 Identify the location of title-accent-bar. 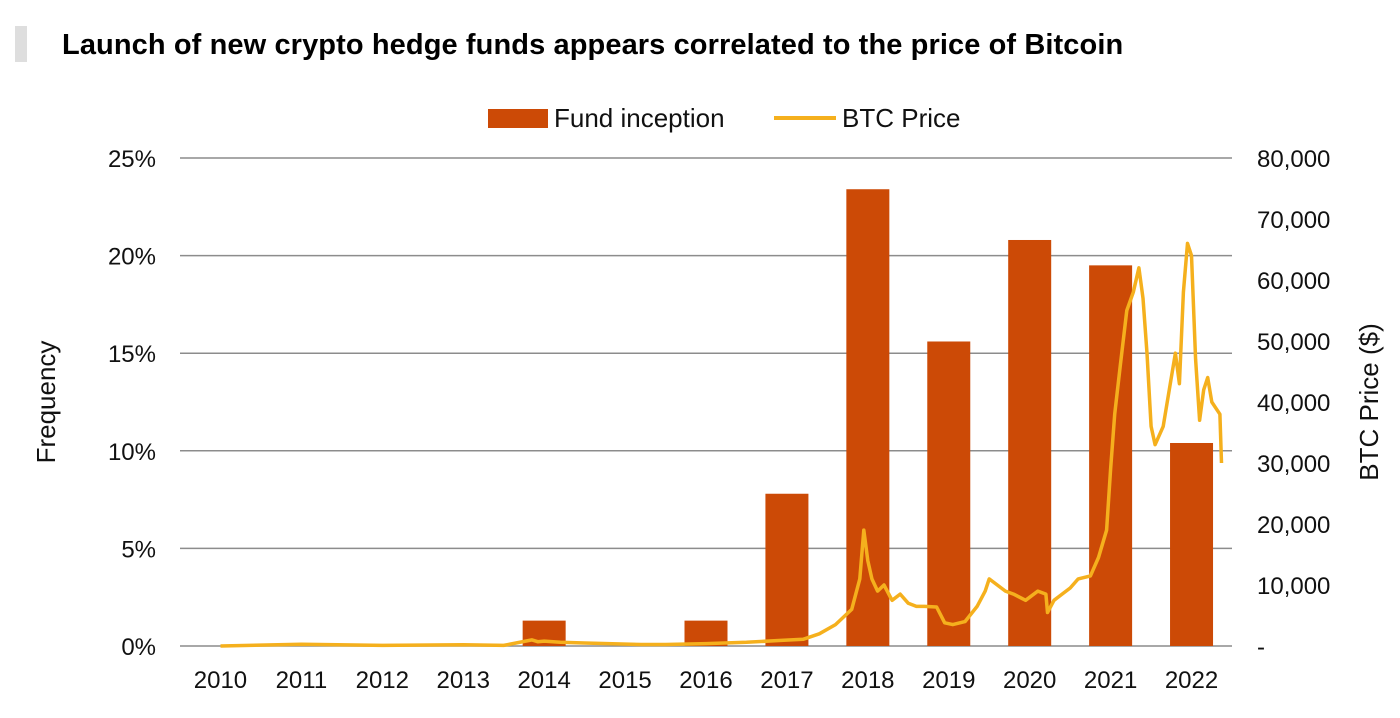
(21, 44).